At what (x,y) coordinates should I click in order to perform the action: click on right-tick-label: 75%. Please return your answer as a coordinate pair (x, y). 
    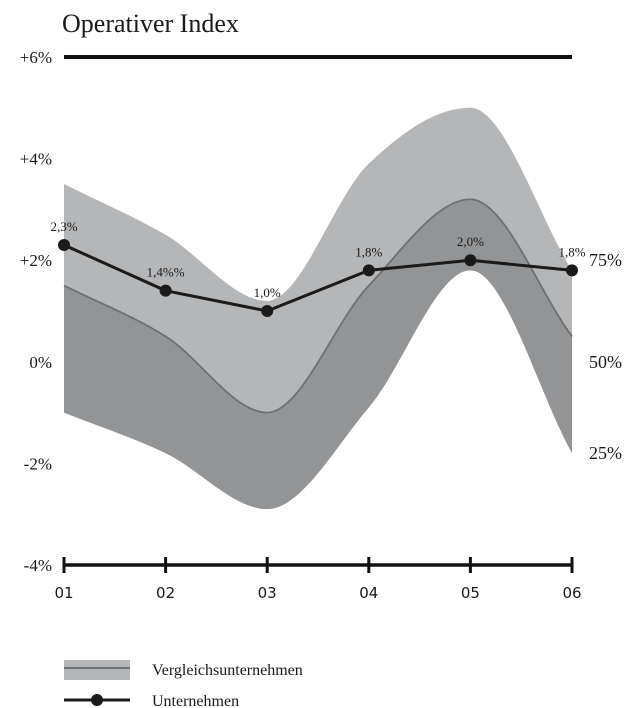
    Looking at the image, I should click on (605, 260).